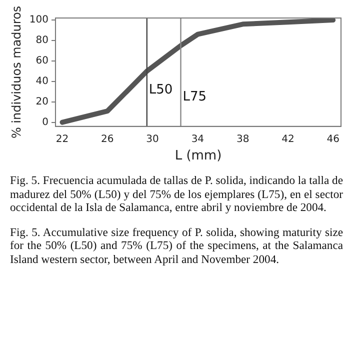  I want to click on x-tick-label: 26, so click(107, 139).